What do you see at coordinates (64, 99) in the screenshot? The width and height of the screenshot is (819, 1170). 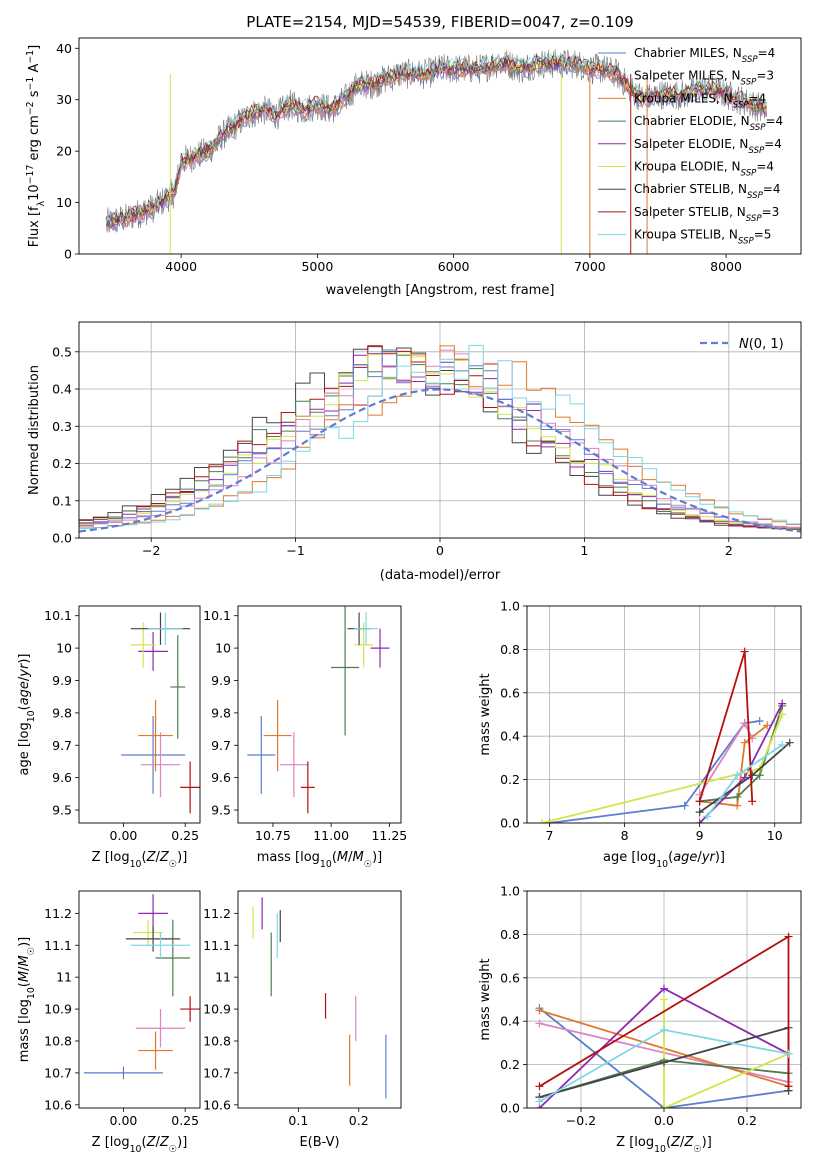 I see `y-tick-label: 30` at bounding box center [64, 99].